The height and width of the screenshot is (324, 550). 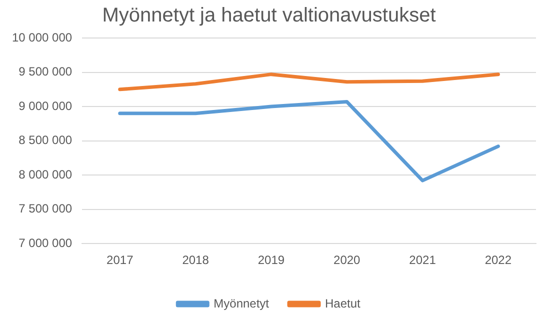 What do you see at coordinates (45, 209) in the screenshot?
I see `y-tick-label: 7 500 000` at bounding box center [45, 209].